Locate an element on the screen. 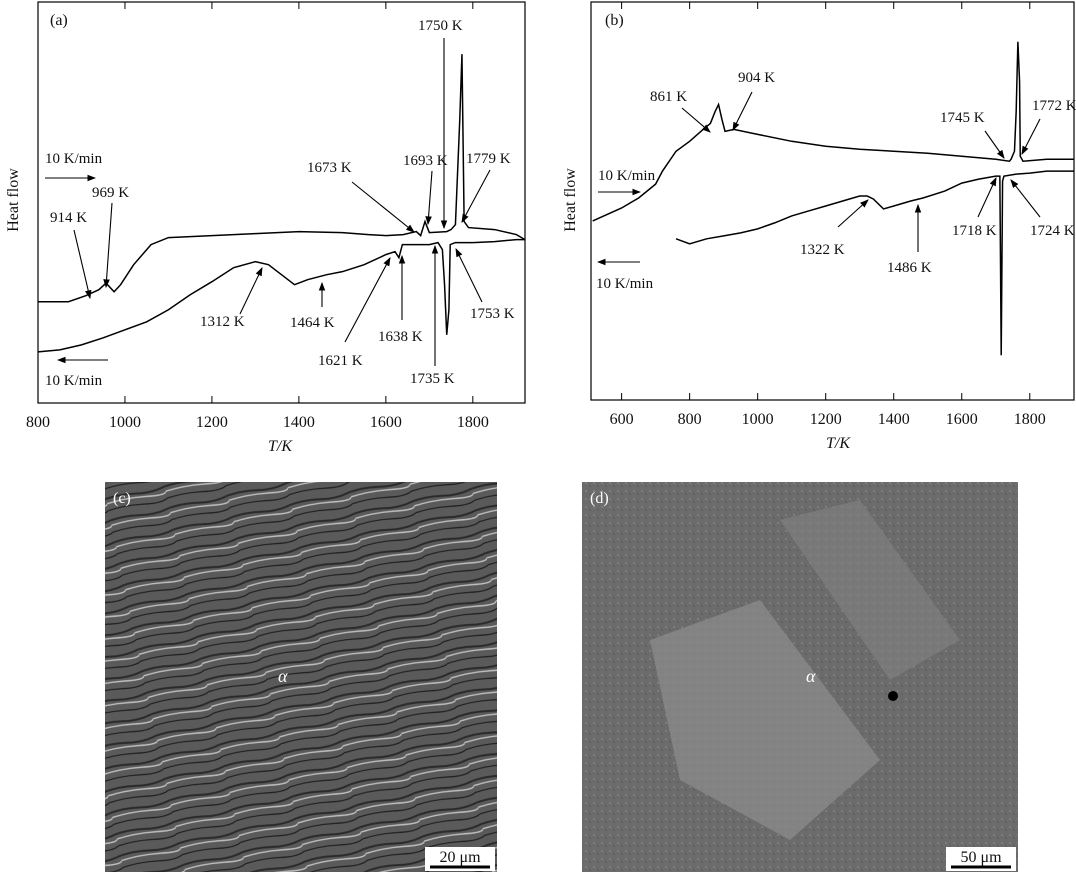  annotation: 1312 K is located at coordinates (222, 322).